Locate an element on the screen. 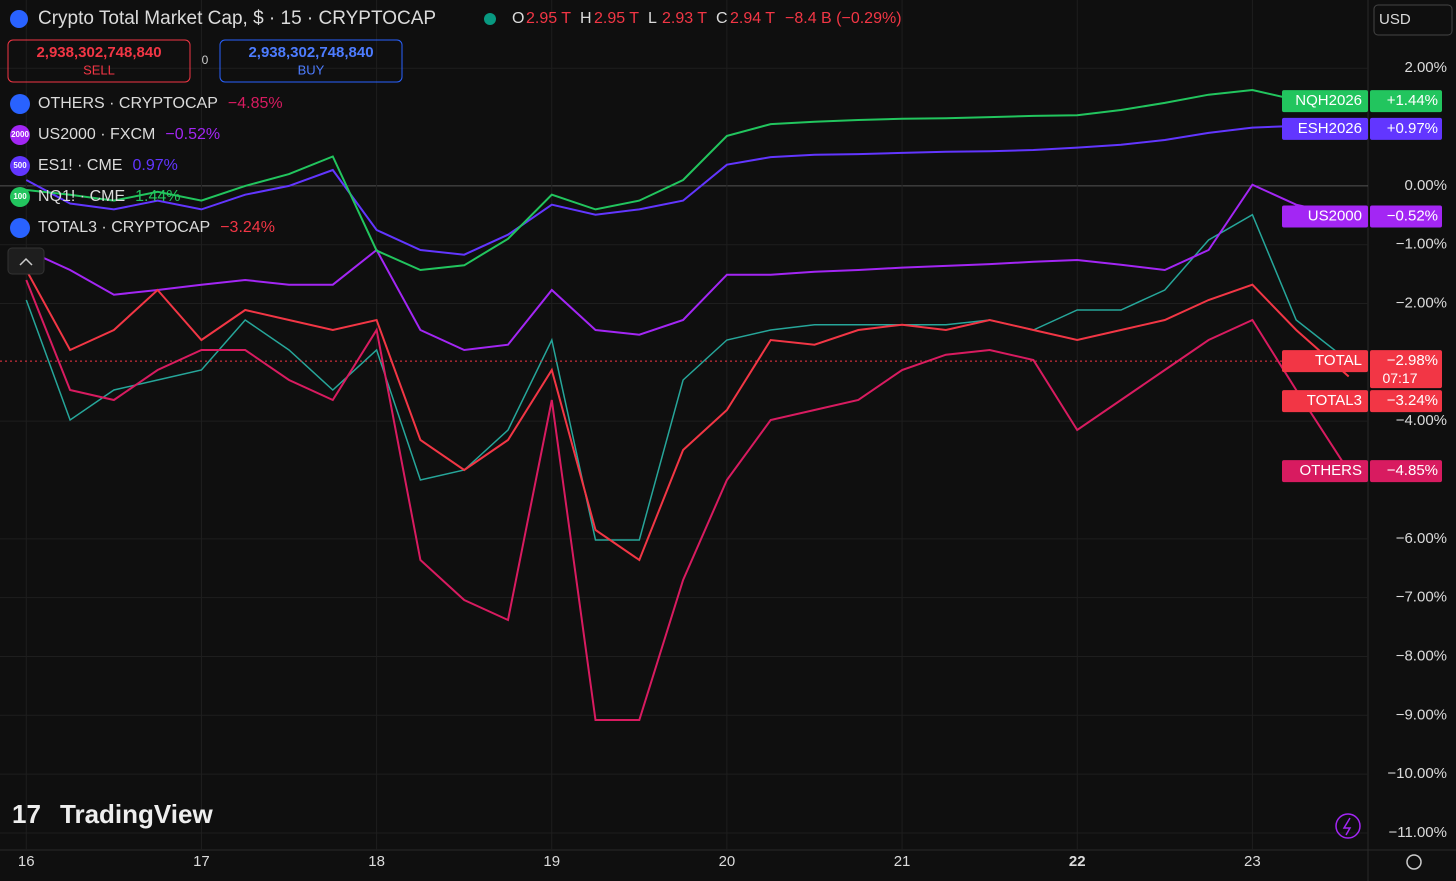 The height and width of the screenshot is (881, 1456). legend-change: 1.44% is located at coordinates (157, 196).